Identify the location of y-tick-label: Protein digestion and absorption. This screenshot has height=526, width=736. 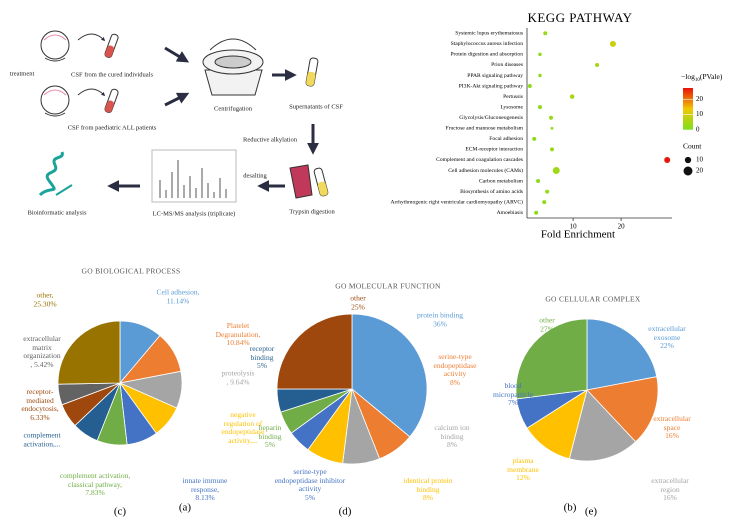
(486, 55).